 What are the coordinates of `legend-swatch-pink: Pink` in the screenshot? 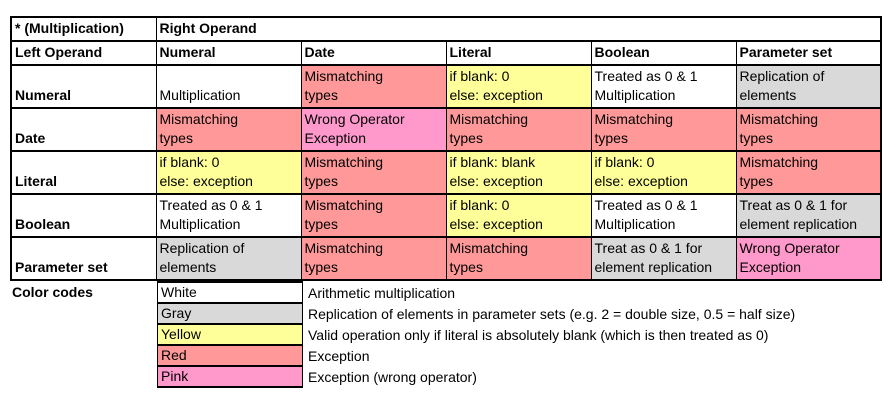 It's located at (230, 376).